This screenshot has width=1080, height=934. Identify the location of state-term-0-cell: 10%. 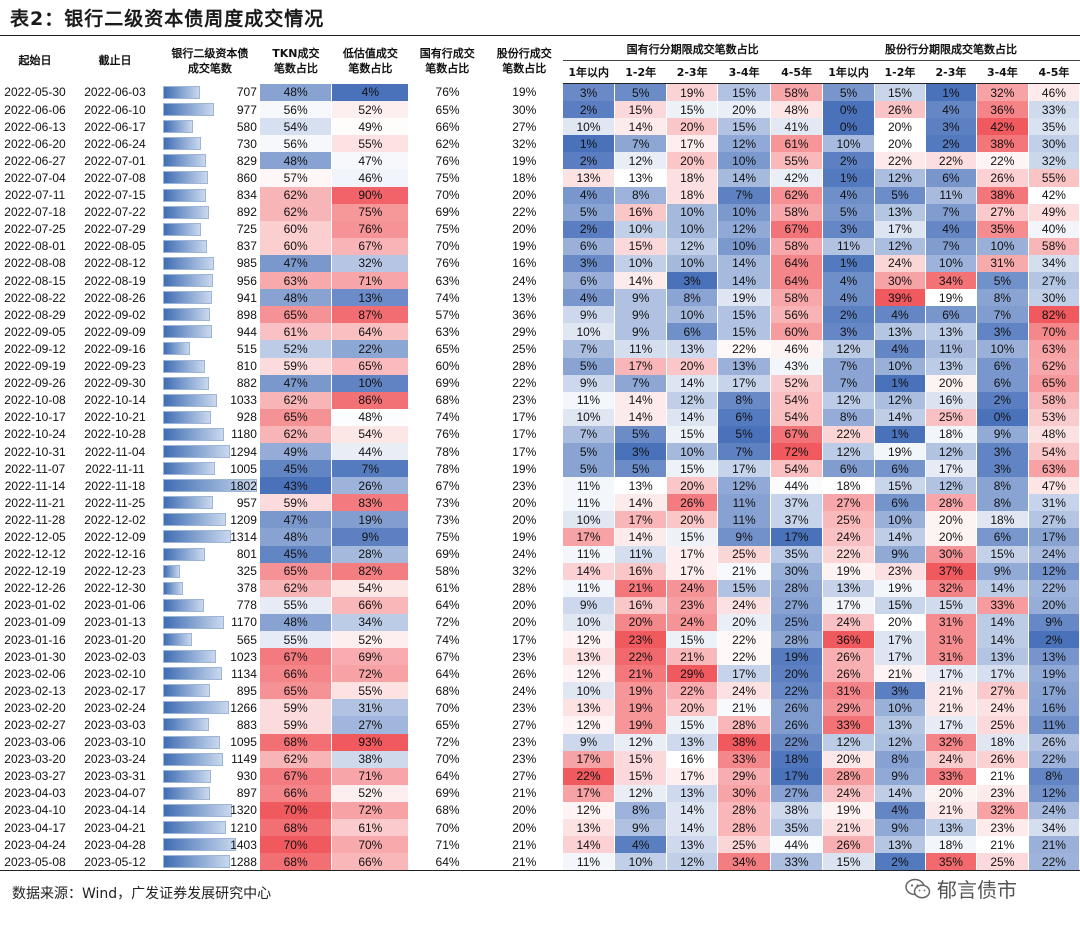
(589, 691).